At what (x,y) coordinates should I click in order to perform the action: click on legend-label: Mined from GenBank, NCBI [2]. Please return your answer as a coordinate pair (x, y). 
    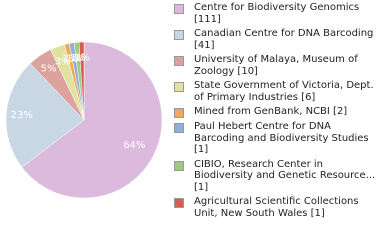
    Looking at the image, I should click on (271, 111).